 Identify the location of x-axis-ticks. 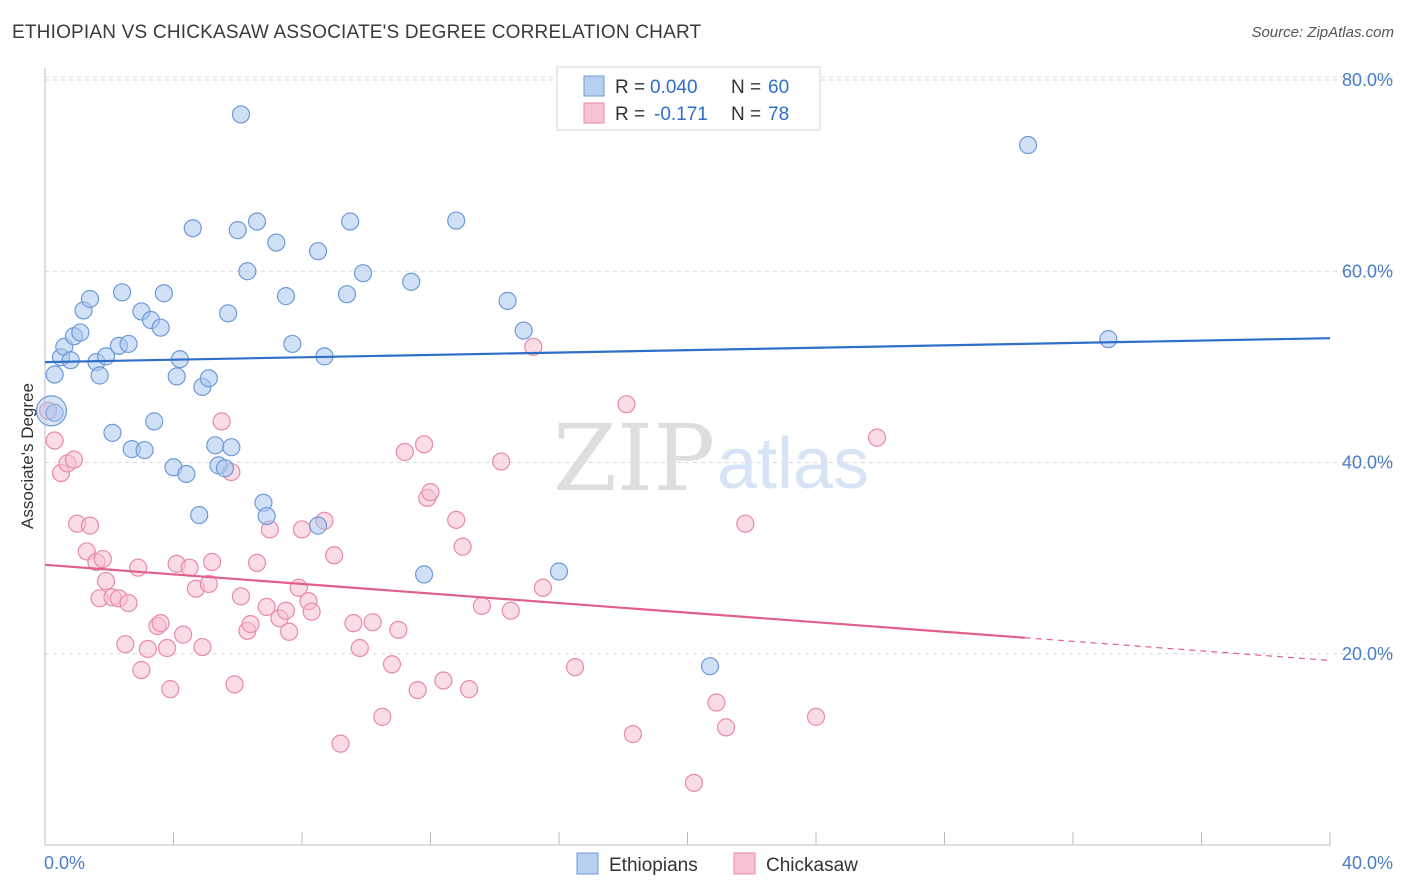
(687, 838).